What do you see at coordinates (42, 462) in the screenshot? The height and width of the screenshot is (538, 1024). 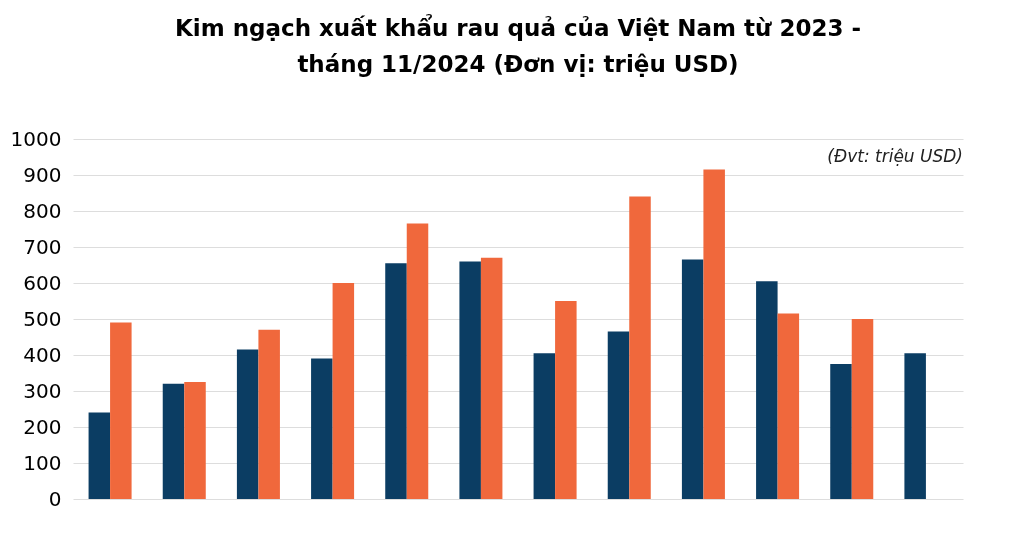 I see `y-tick-label: 100` at bounding box center [42, 462].